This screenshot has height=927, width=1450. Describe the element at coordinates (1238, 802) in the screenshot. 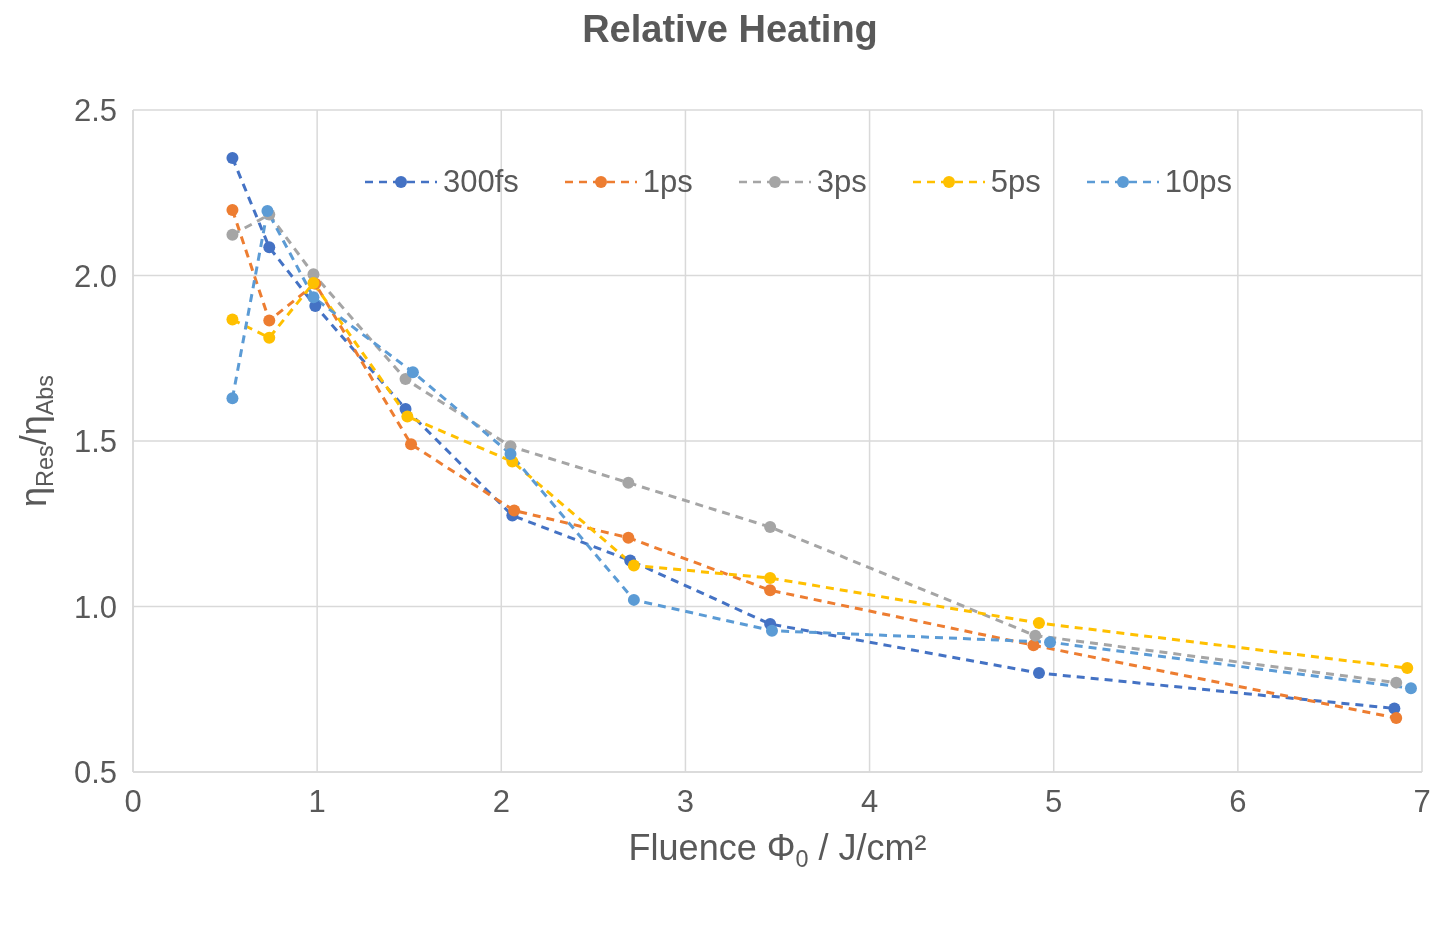

I see `x-tick-label: 6` at that location.